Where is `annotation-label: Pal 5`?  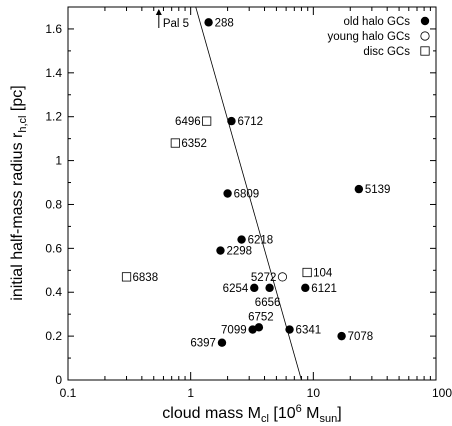 annotation-label: Pal 5 is located at coordinates (176, 24).